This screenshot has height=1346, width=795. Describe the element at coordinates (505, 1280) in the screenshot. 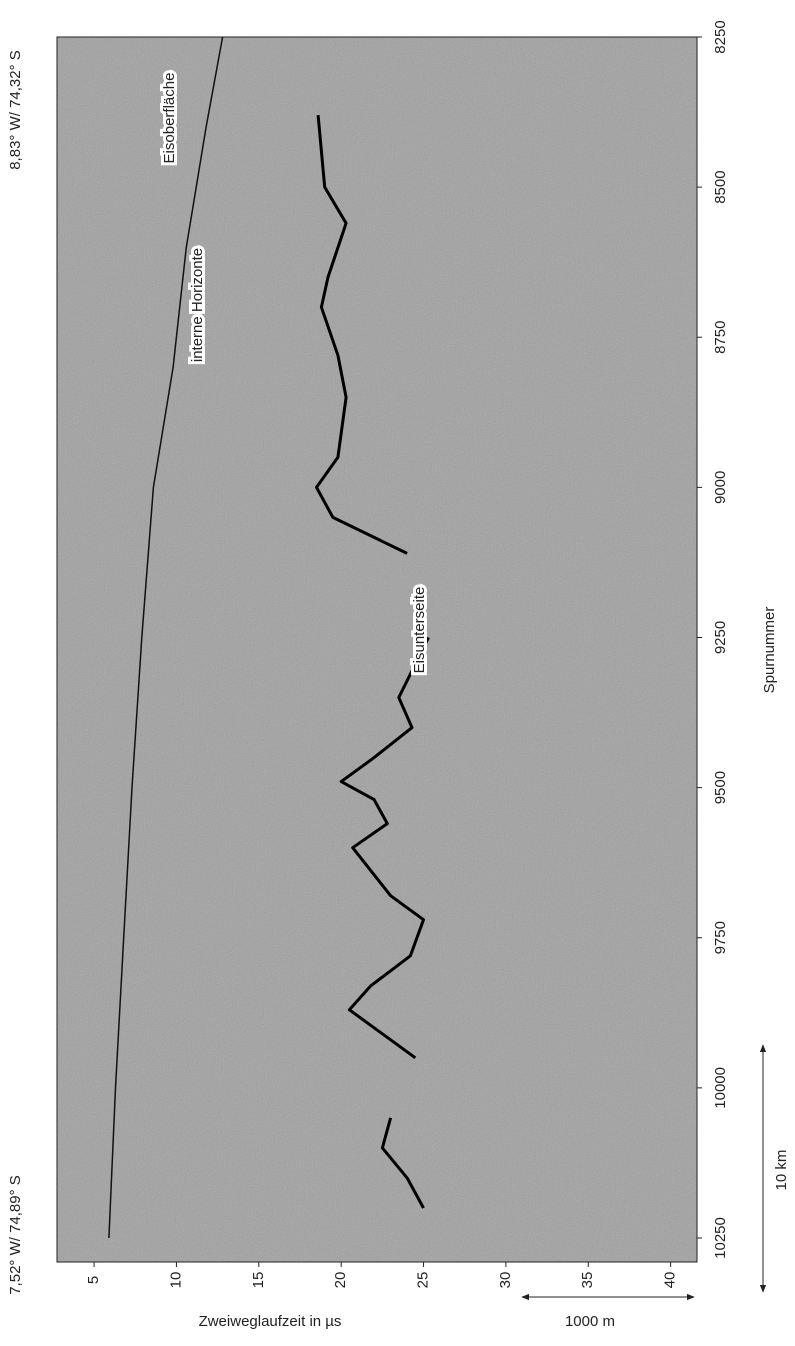

I see `x-tick-label: 30` at that location.